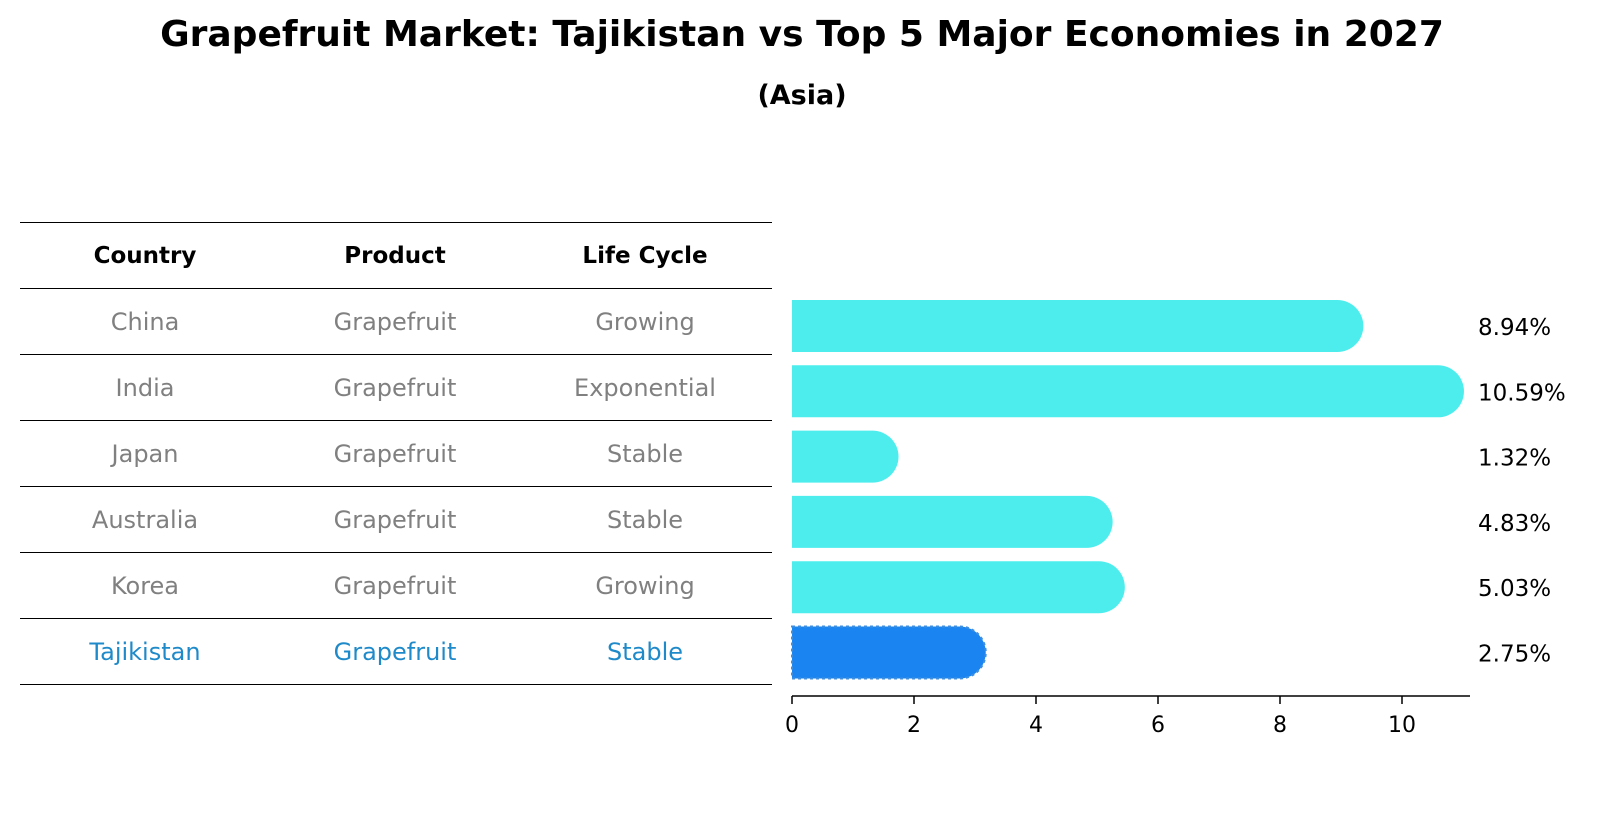 The height and width of the screenshot is (823, 1604). Describe the element at coordinates (802, 95) in the screenshot. I see `chart-subtitle: (Asia)` at that location.